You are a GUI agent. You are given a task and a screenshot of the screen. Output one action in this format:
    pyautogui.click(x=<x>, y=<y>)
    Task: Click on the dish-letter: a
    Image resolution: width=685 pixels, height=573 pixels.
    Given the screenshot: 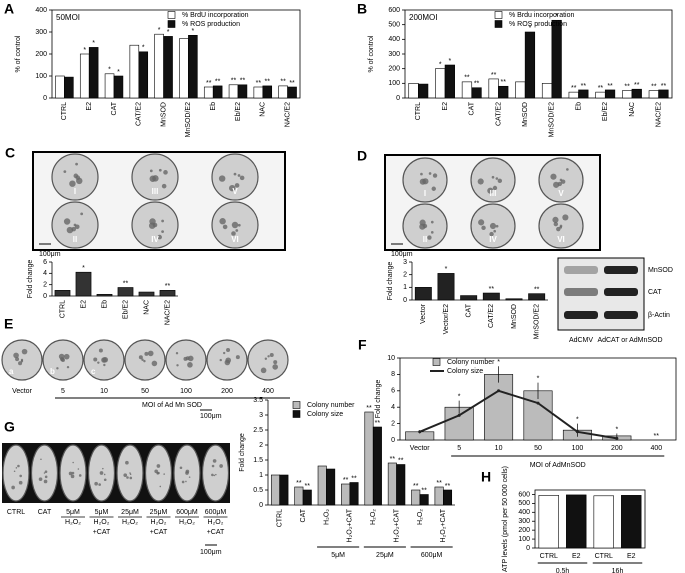 What is the action you would take?
    pyautogui.click(x=11, y=371)
    